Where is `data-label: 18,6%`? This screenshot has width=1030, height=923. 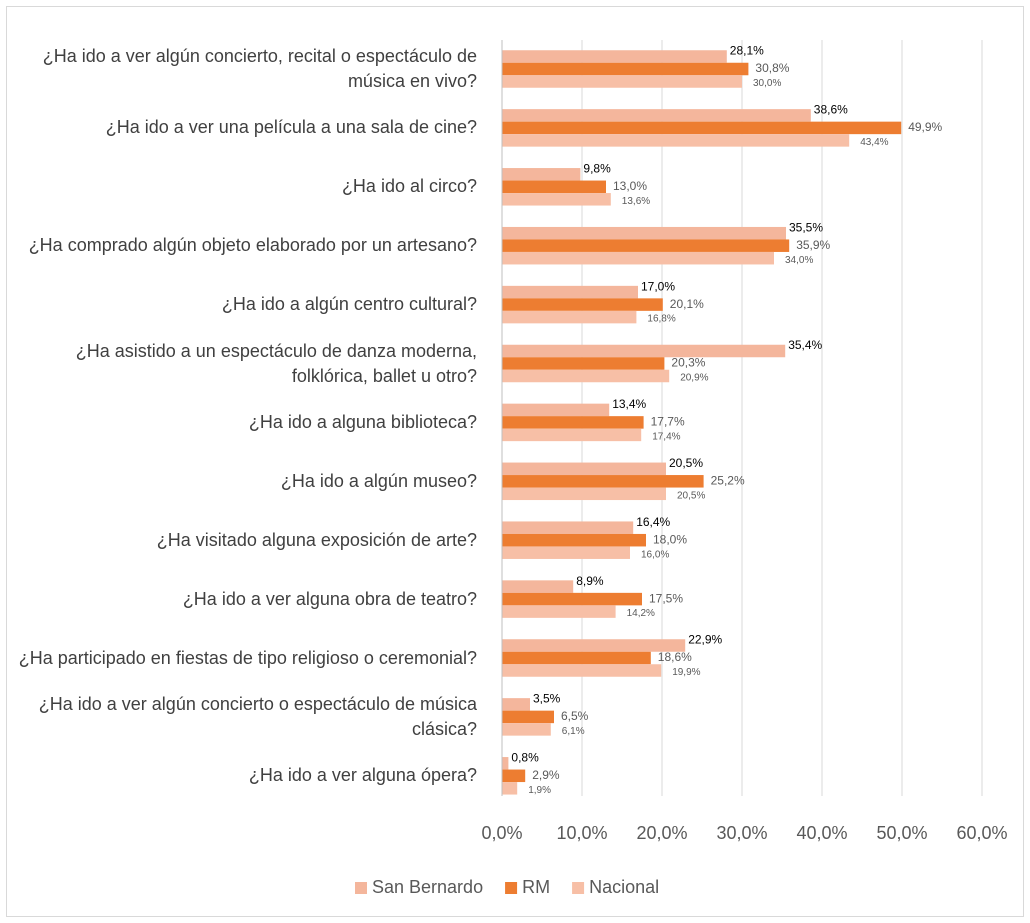 data-label: 18,6% is located at coordinates (675, 657).